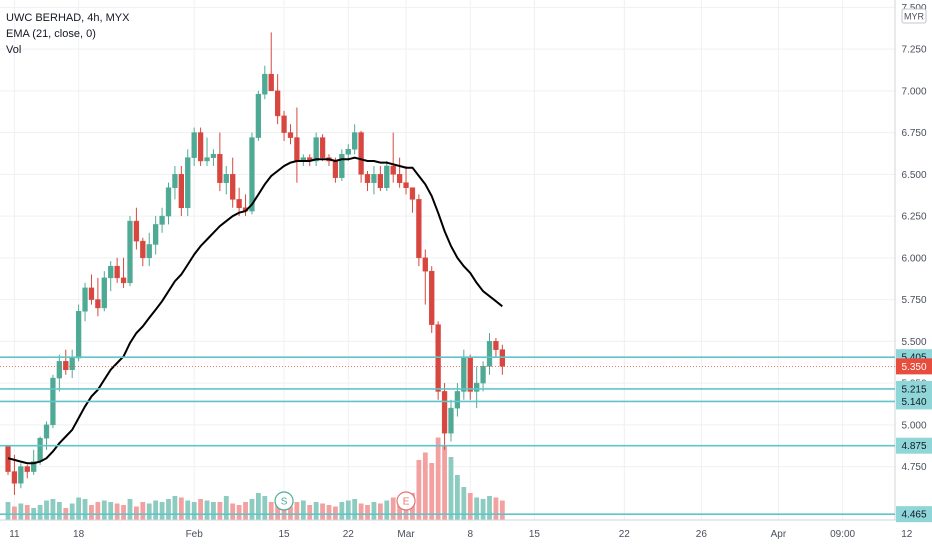  What do you see at coordinates (535, 534) in the screenshot?
I see `time-tick-label: 15` at bounding box center [535, 534].